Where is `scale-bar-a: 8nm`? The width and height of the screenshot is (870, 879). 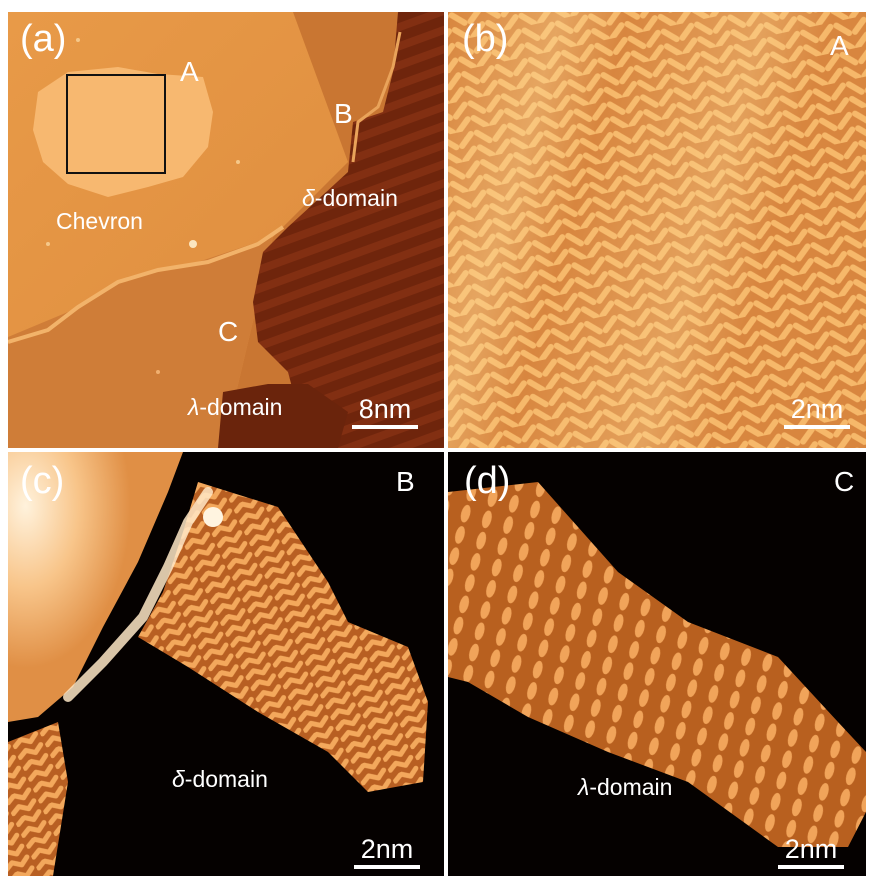
scale-bar-a: 8nm is located at coordinates (385, 412).